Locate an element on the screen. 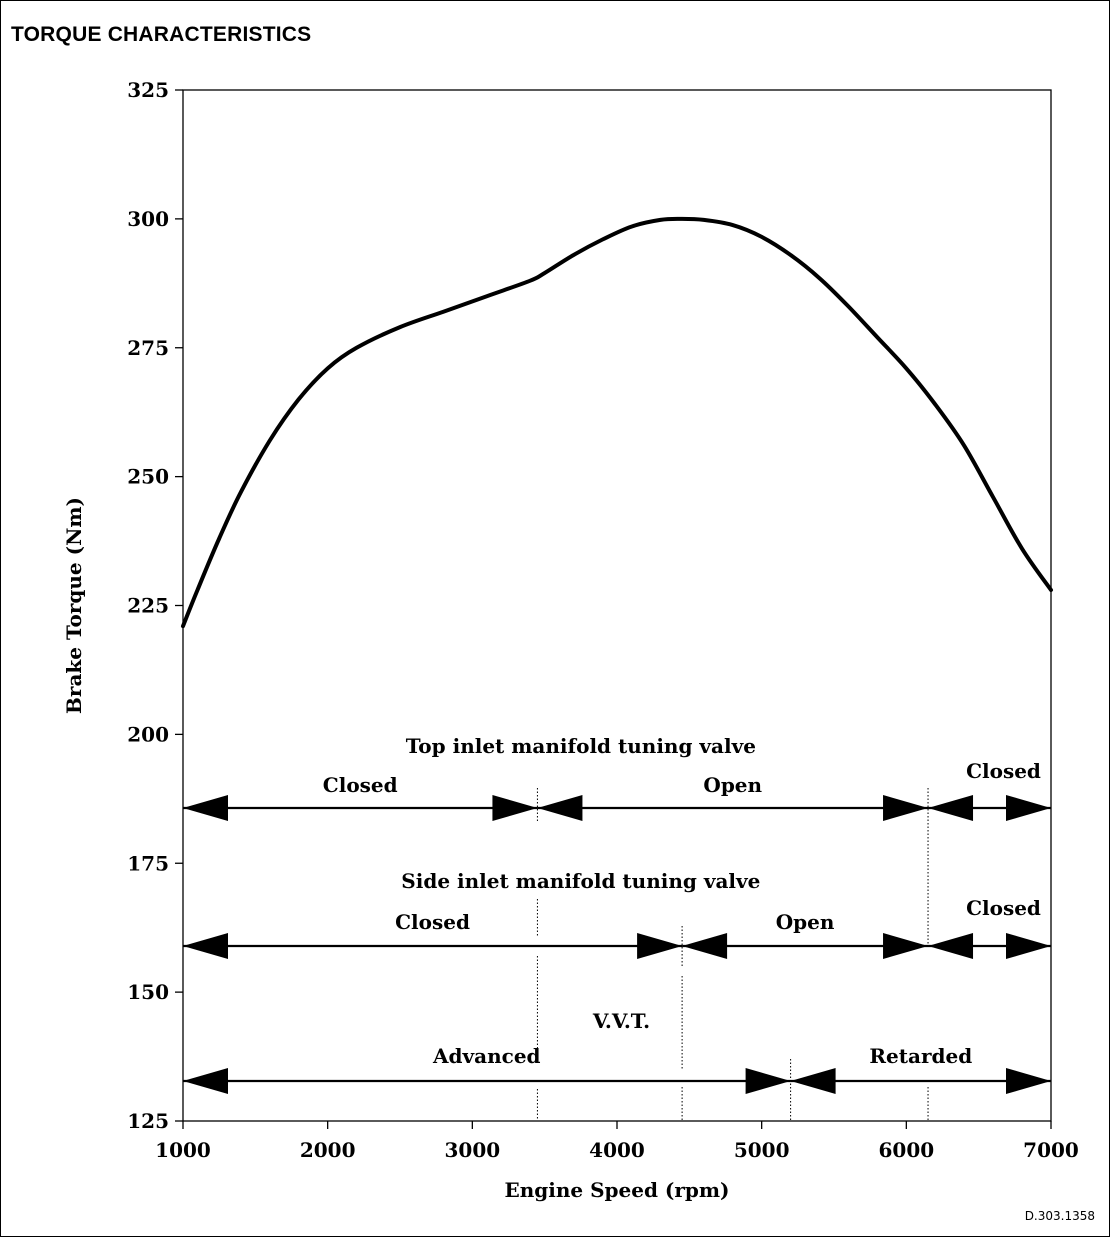 The height and width of the screenshot is (1237, 1110). x-tick-label: 4000 is located at coordinates (617, 1150).